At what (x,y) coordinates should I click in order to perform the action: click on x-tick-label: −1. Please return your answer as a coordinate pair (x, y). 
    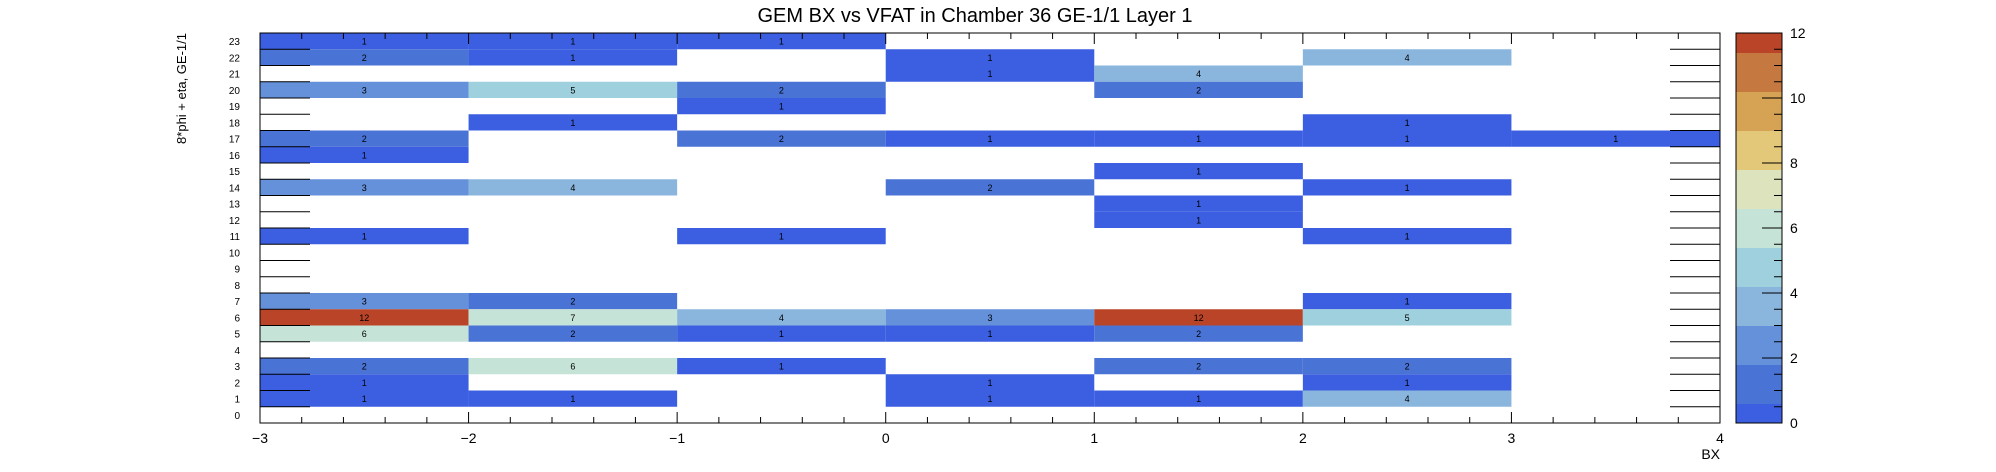
    Looking at the image, I should click on (677, 438).